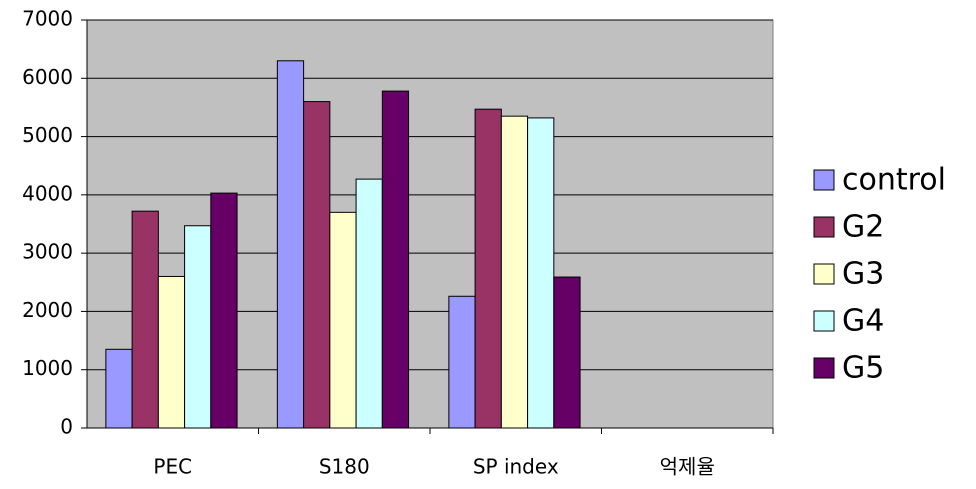  What do you see at coordinates (516, 467) in the screenshot?
I see `x-tick-label: SP index` at bounding box center [516, 467].